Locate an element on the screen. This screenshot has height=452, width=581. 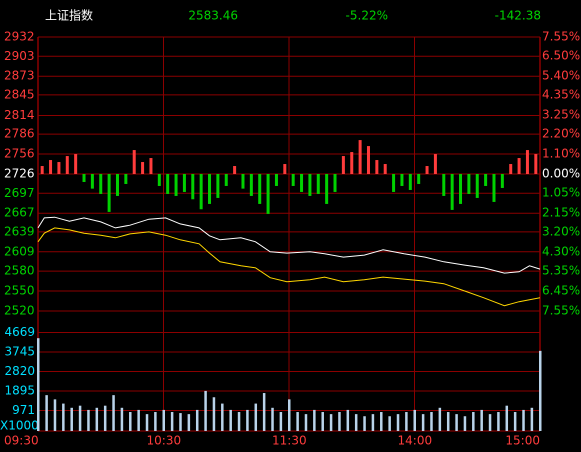
y-tick-label: 2845 is located at coordinates (19, 94).